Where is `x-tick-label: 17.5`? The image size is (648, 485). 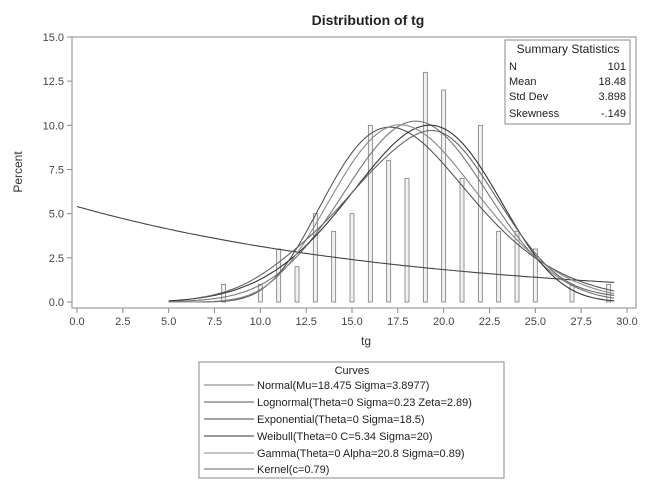 x-tick-label: 17.5 is located at coordinates (397, 322).